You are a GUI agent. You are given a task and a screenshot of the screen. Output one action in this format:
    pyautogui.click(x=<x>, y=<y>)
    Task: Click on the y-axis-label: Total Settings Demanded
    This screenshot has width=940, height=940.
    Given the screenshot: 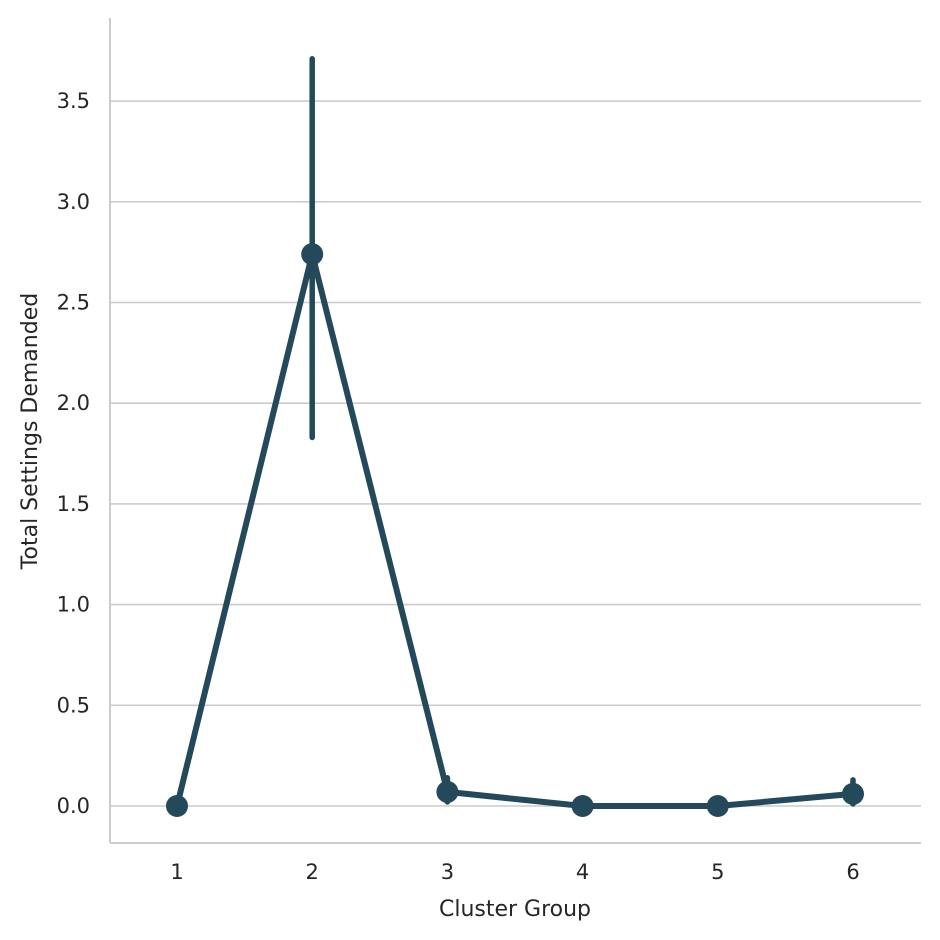 What is the action you would take?
    pyautogui.click(x=30, y=431)
    